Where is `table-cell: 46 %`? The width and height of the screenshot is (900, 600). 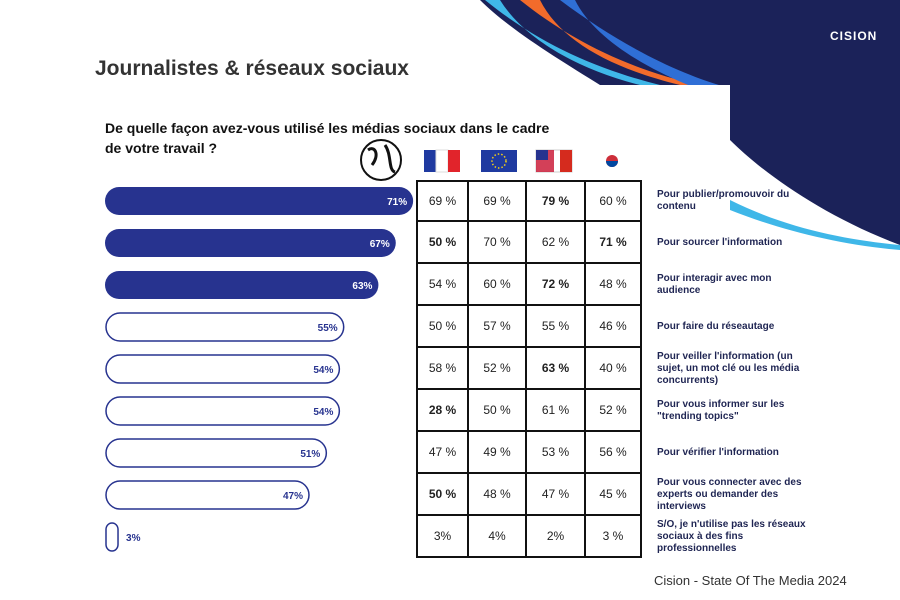 table-cell: 46 % is located at coordinates (613, 326).